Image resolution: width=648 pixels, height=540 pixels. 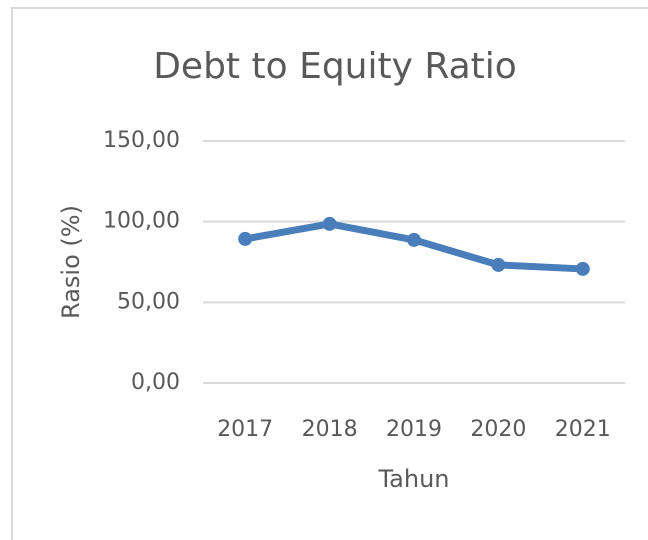 I want to click on y-axis-label: Rasio (%), so click(x=71, y=262).